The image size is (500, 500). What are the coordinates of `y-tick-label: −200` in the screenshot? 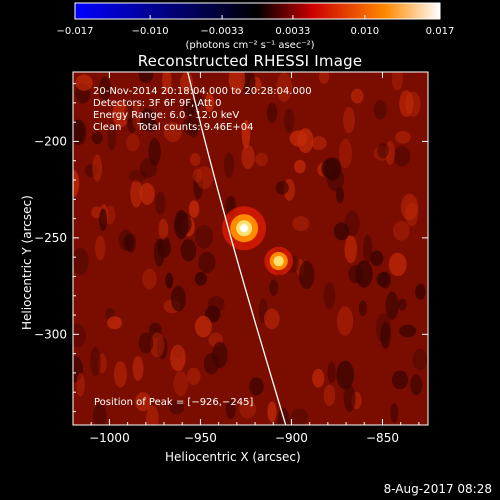 It's located at (50, 141).